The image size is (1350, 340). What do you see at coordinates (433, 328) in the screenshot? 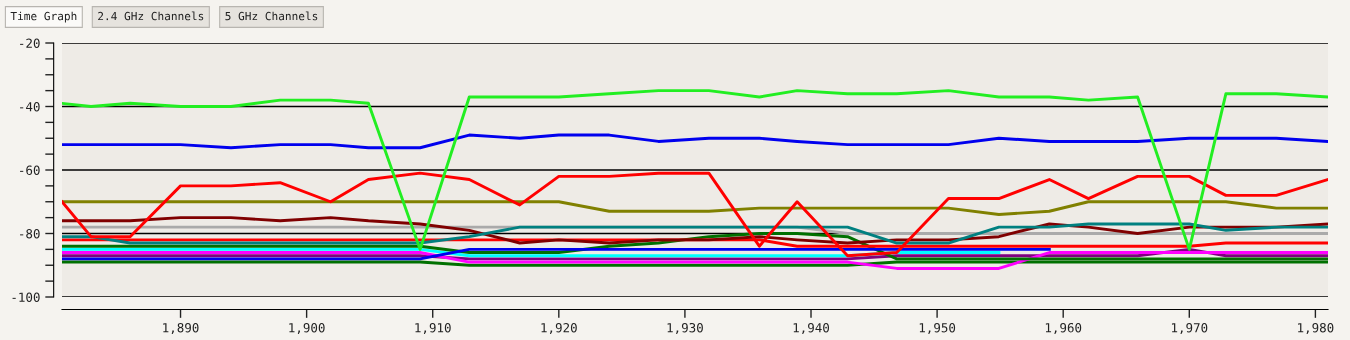
I see `x-tick-label: 1,910` at bounding box center [433, 328].